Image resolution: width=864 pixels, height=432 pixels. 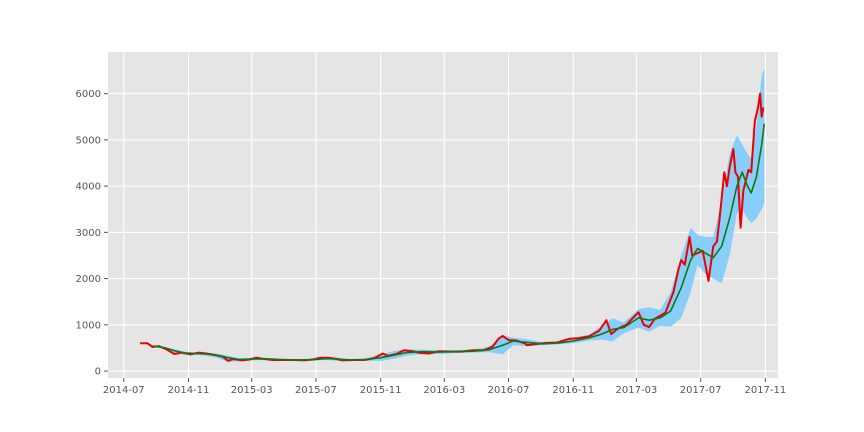 I want to click on x-tick-label: 2016-11, so click(x=573, y=390).